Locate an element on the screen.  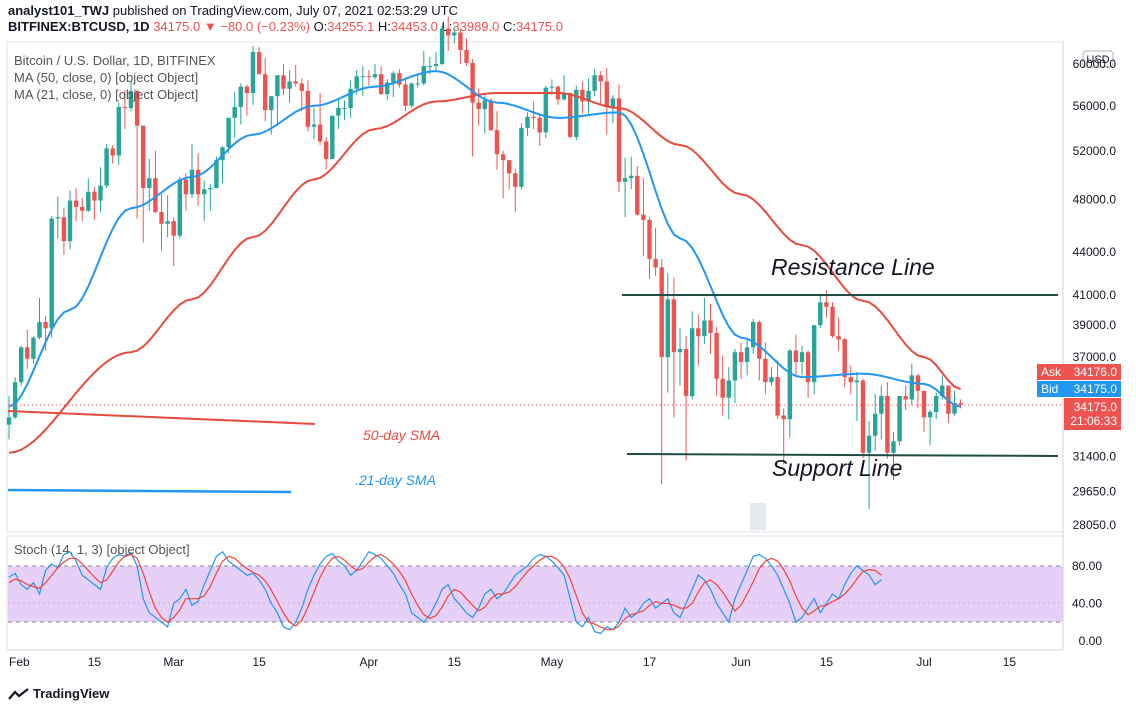
footer-brand: TradingView is located at coordinates (58, 693).